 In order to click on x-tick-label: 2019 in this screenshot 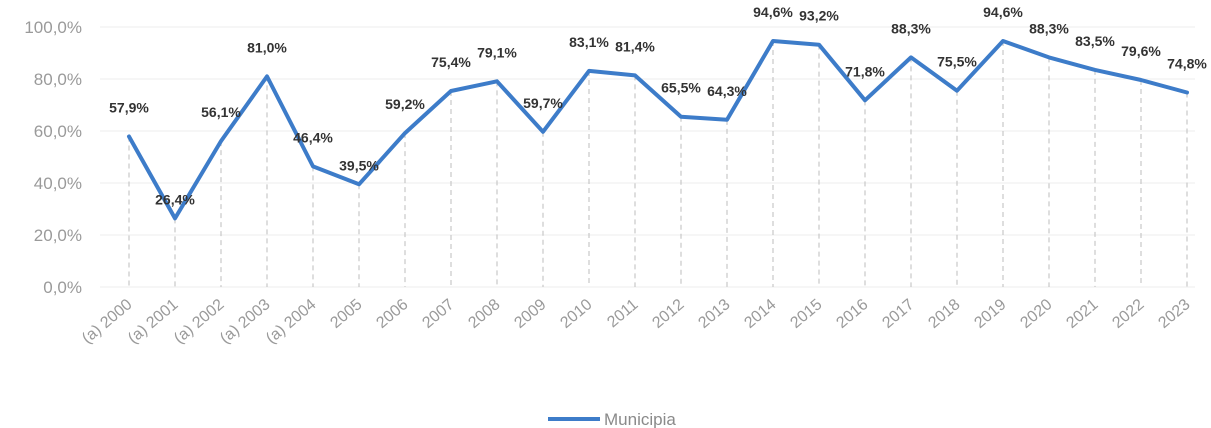, I will do `click(990, 314)`.